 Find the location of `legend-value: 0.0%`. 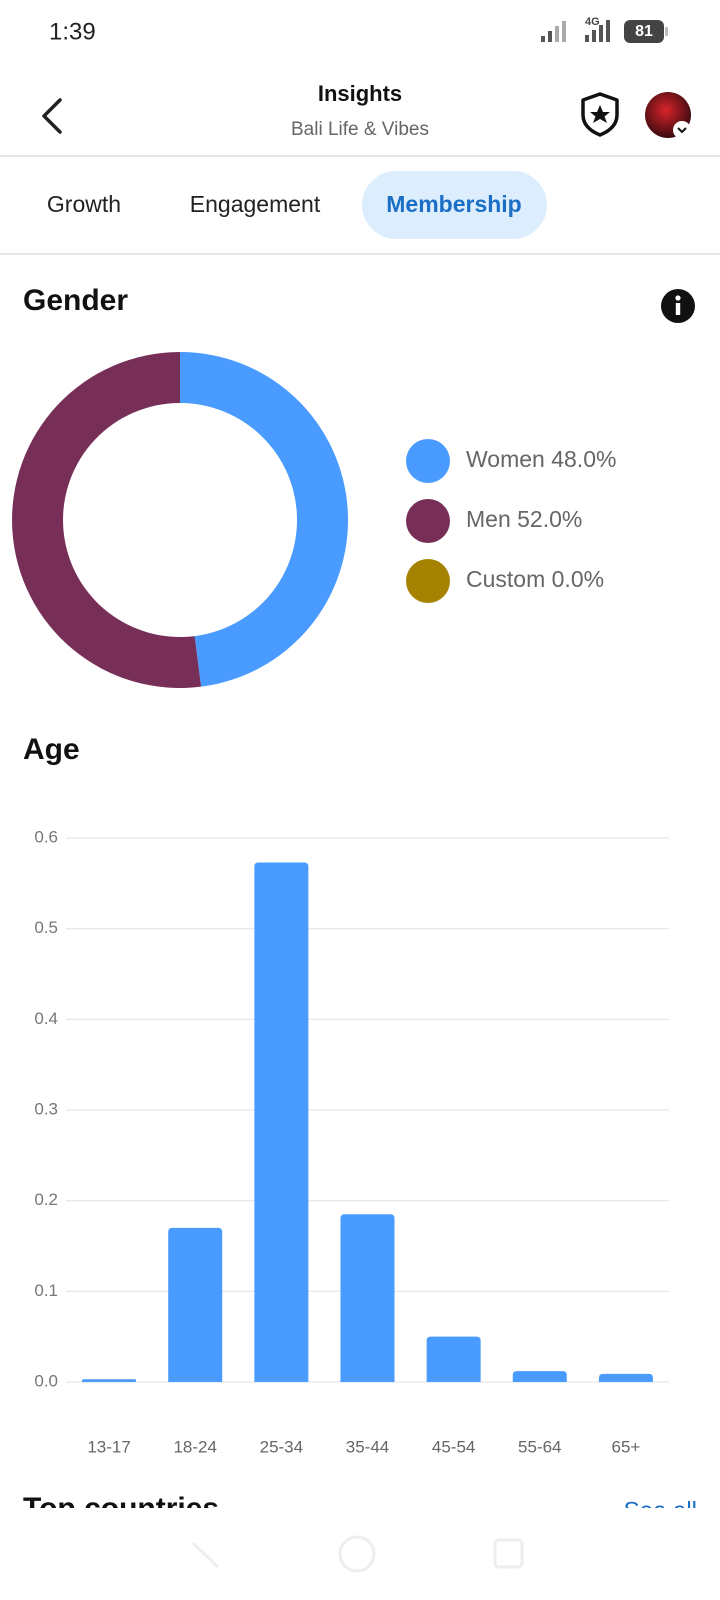

legend-value: 0.0% is located at coordinates (578, 579).